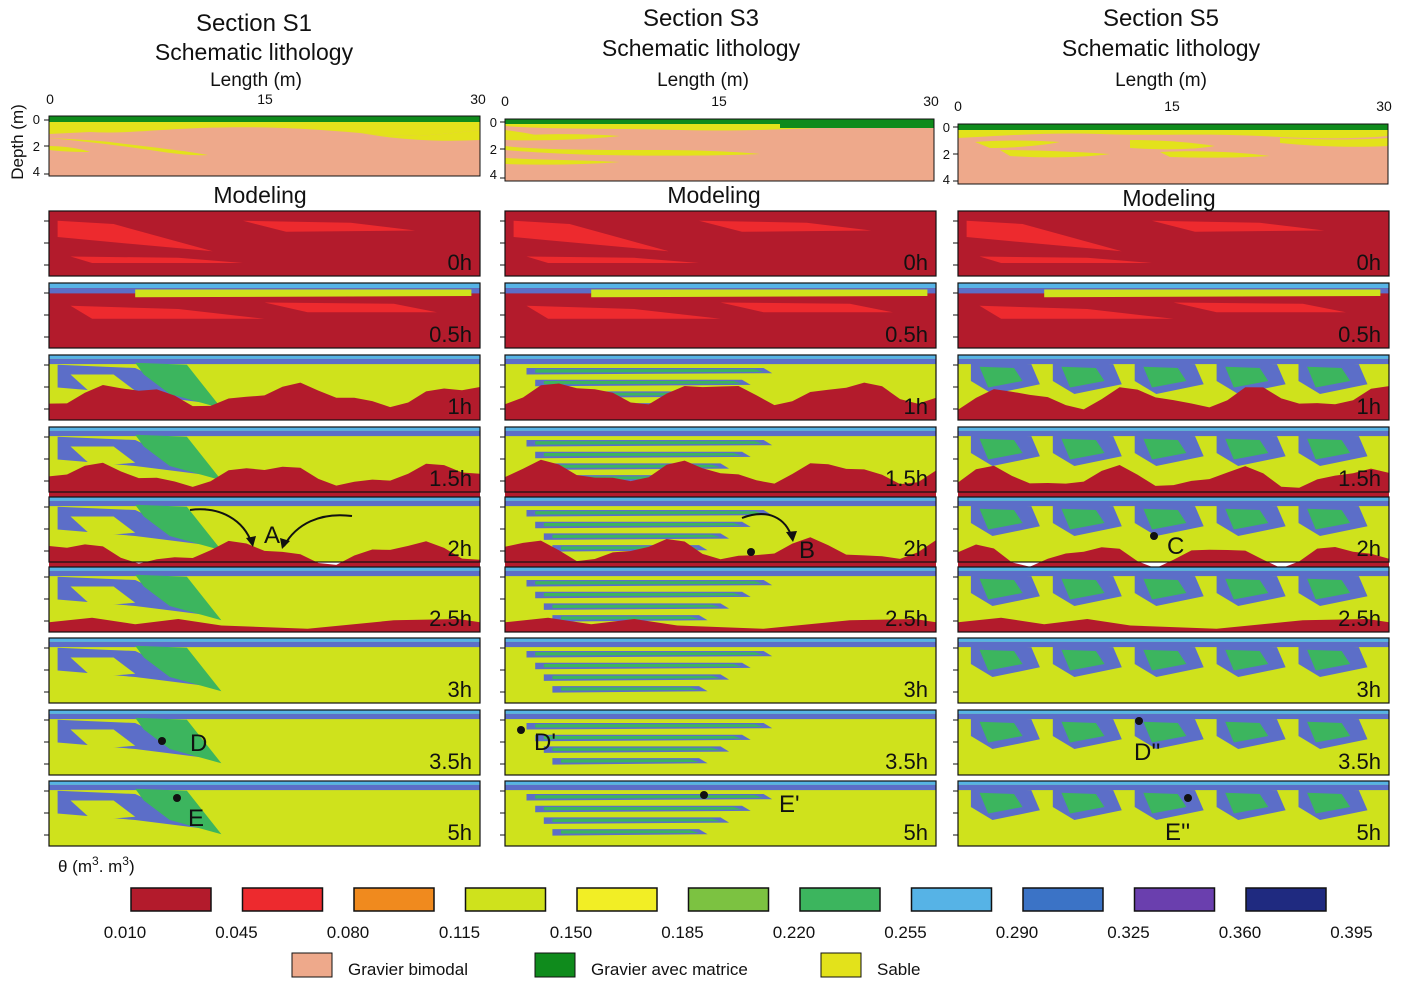 This screenshot has height=983, width=1406. I want to click on panel-s5-1: 0.5h, so click(1171, 315).